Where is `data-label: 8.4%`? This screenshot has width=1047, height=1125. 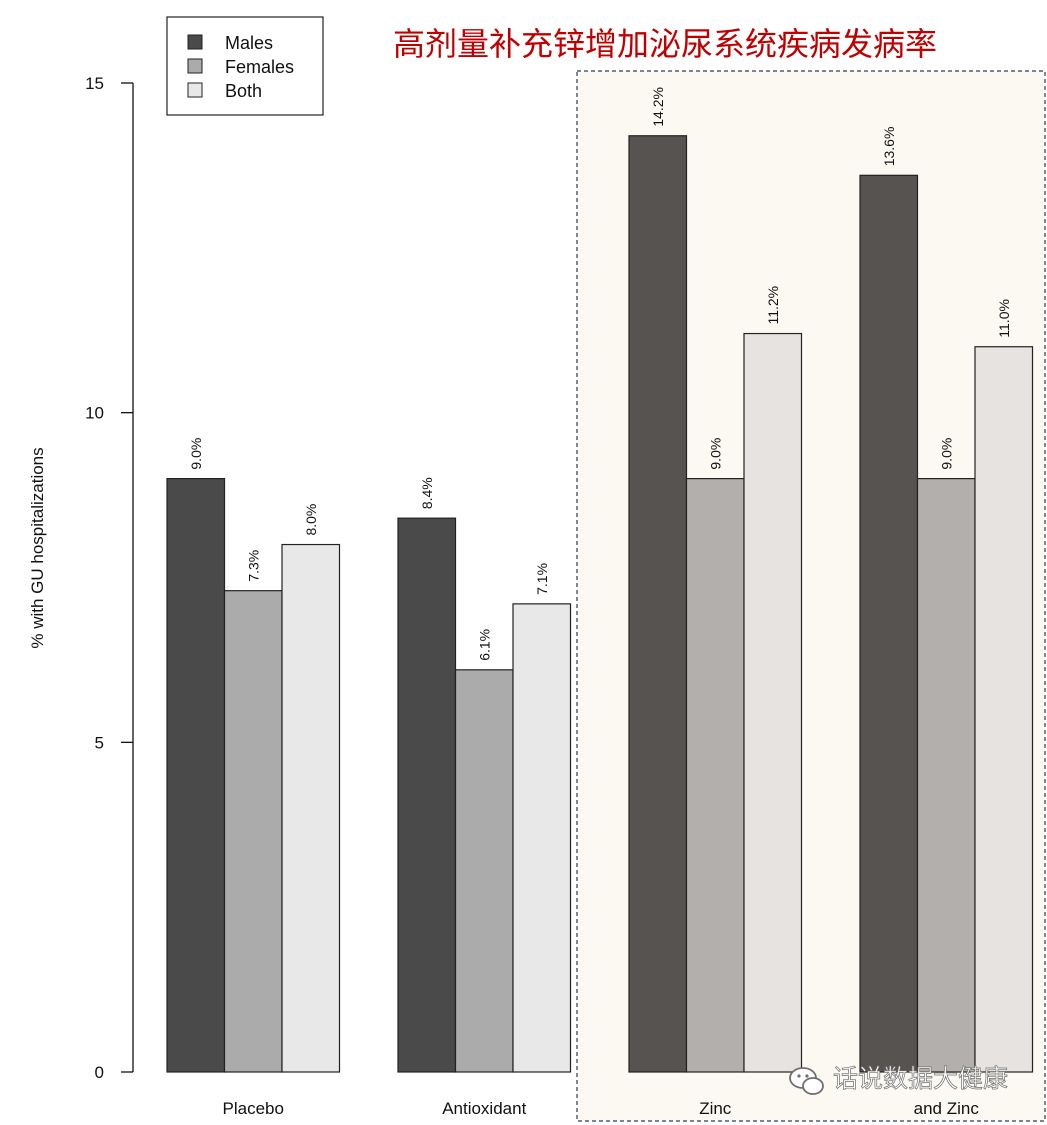
data-label: 8.4% is located at coordinates (427, 493).